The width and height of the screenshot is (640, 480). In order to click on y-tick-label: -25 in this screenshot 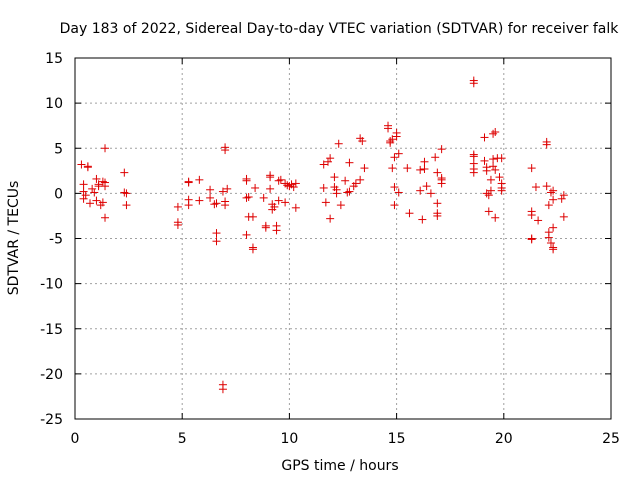, I will do `click(51, 420)`.